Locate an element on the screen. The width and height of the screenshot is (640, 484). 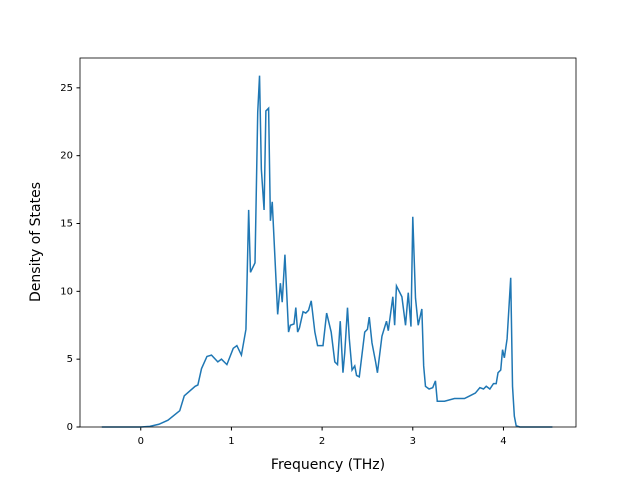
y-tick-label: 15 is located at coordinates (66, 224).